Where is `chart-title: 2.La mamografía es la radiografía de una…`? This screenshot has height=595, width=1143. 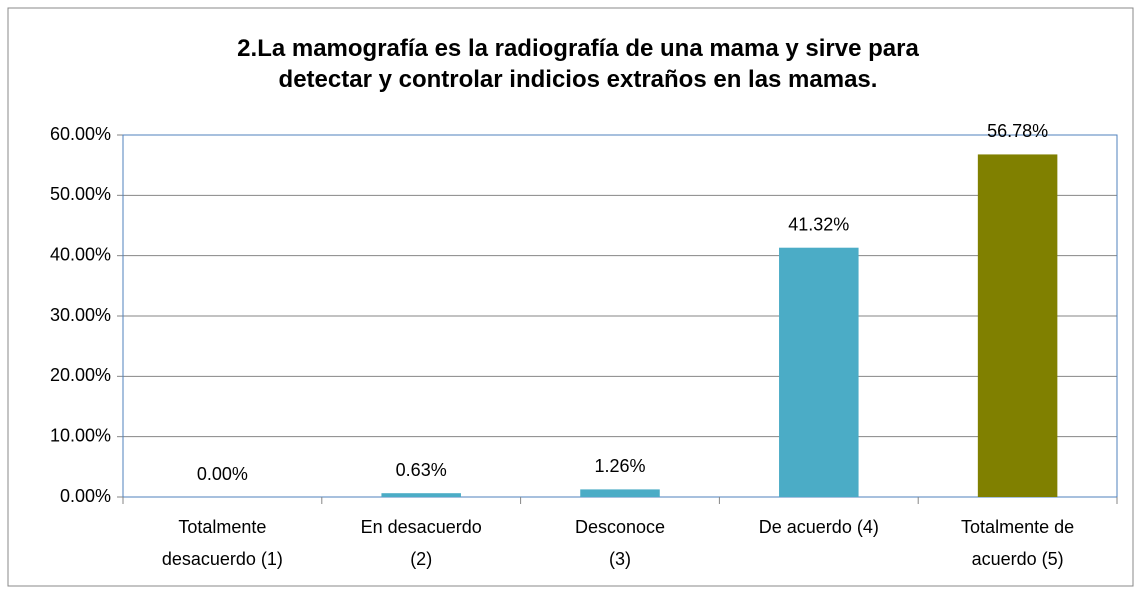 chart-title: 2.La mamografía es la radiografía de una… is located at coordinates (578, 64).